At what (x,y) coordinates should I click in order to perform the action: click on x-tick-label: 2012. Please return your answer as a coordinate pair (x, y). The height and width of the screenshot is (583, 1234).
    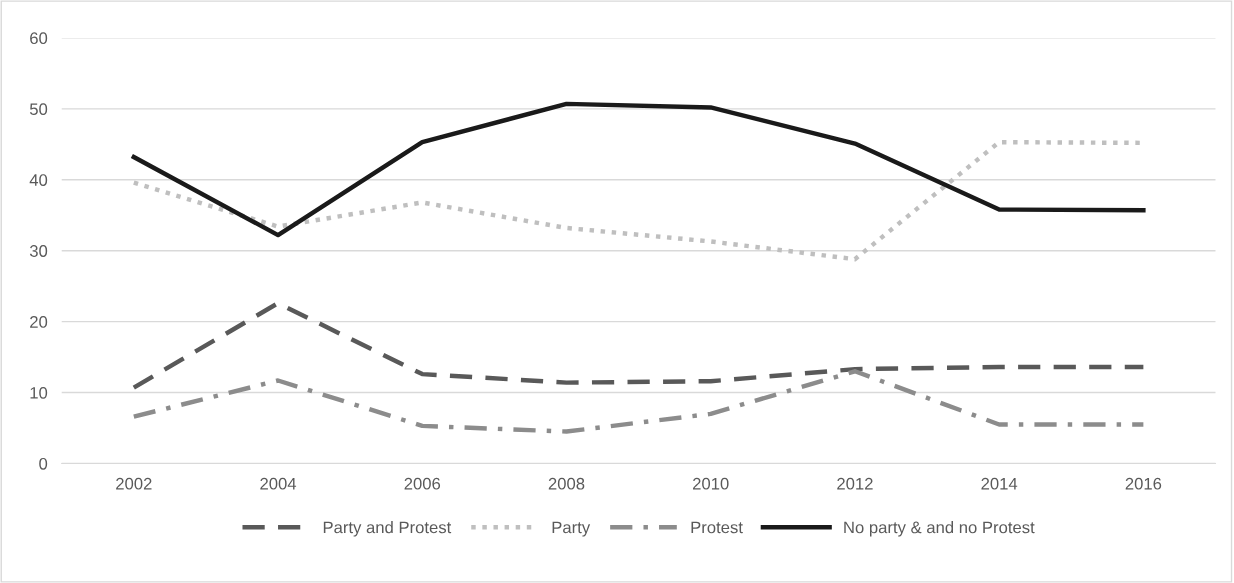
    Looking at the image, I should click on (855, 483).